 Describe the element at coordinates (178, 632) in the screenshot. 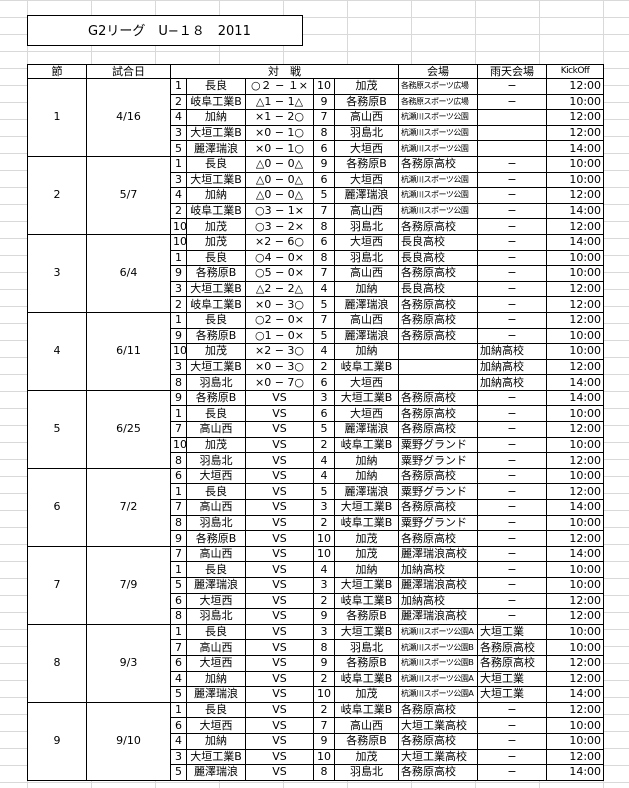

I see `home-number: 1` at that location.